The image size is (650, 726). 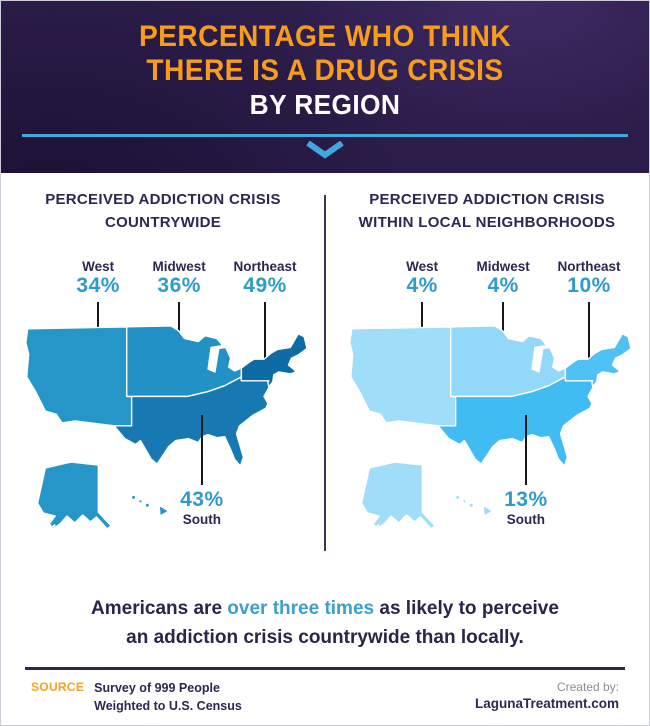 What do you see at coordinates (98, 285) in the screenshot?
I see `region-value-west: 34%` at bounding box center [98, 285].